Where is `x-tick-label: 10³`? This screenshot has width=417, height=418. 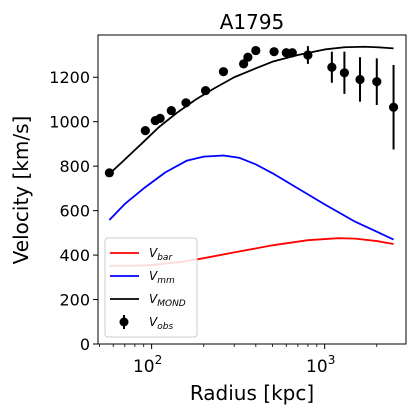 x-tick-label: 10³ is located at coordinates (320, 365).